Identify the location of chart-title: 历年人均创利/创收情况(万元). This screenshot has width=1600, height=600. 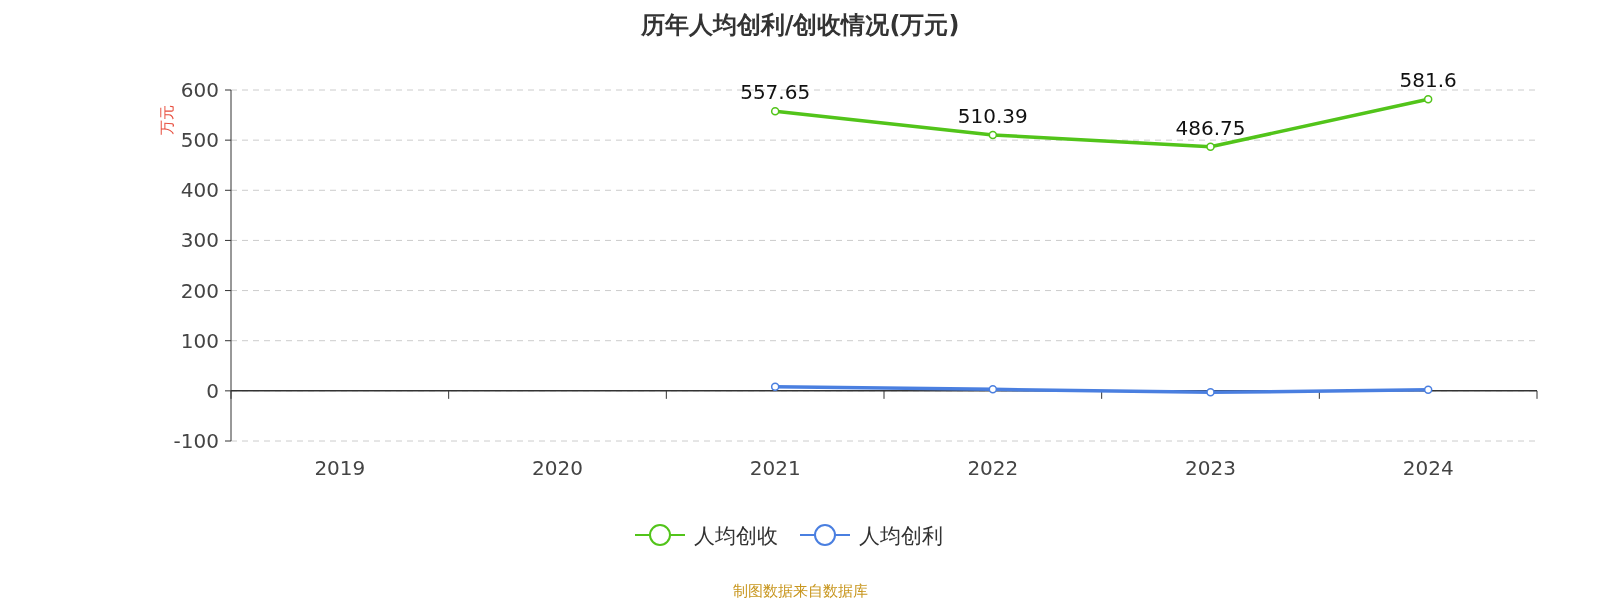
(799, 25).